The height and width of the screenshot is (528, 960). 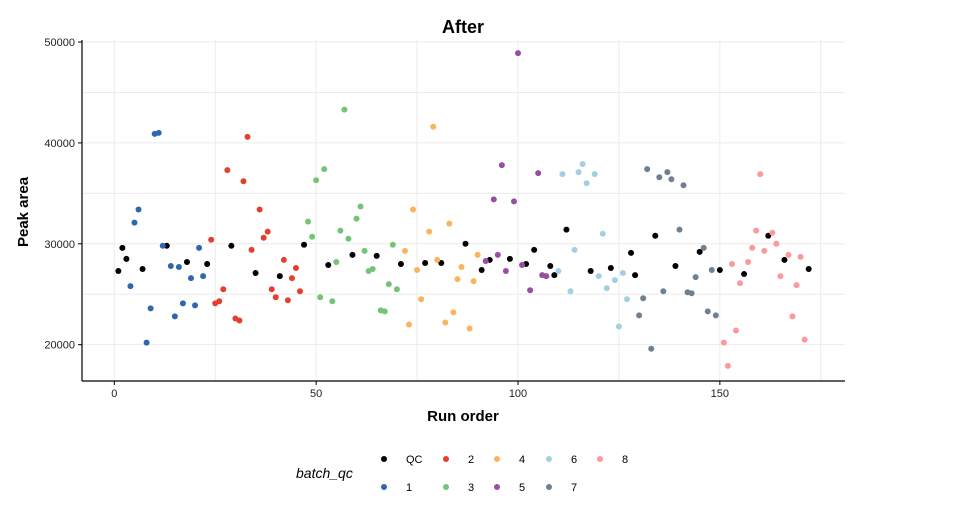 I want to click on legend-label: 7, so click(x=574, y=488).